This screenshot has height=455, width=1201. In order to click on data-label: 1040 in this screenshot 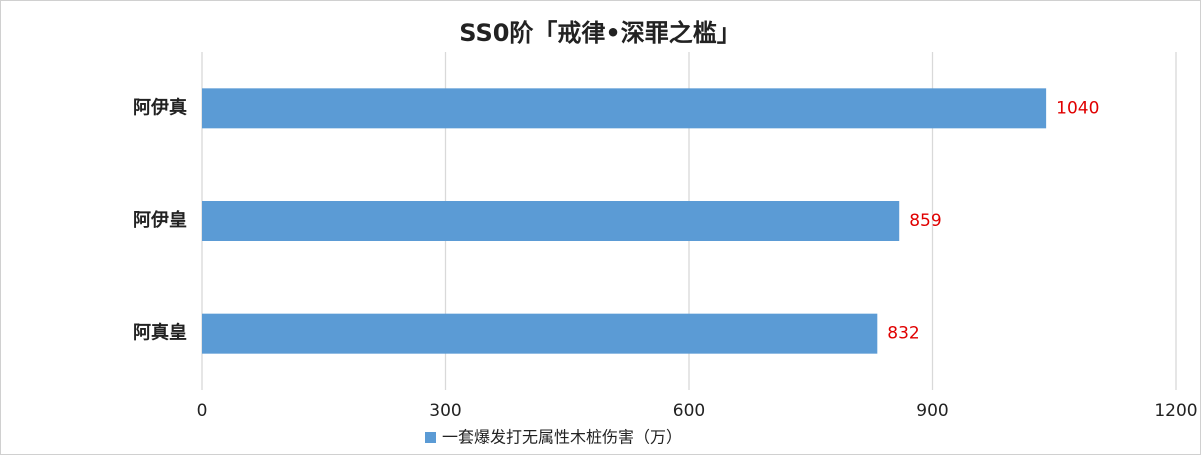, I will do `click(1077, 108)`.